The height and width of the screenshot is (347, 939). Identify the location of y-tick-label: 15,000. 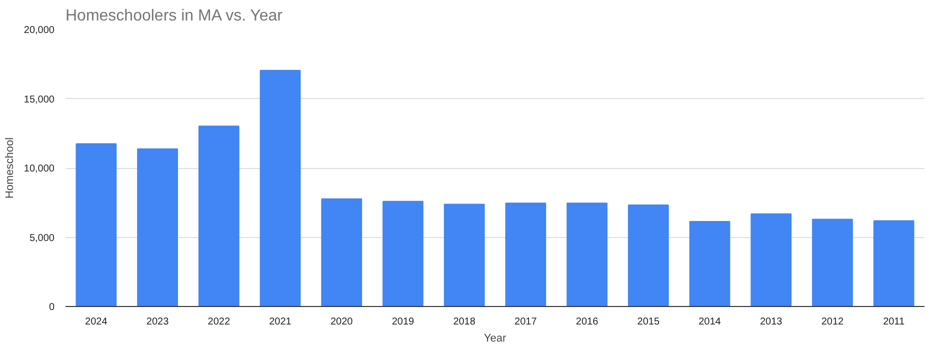
(39, 100).